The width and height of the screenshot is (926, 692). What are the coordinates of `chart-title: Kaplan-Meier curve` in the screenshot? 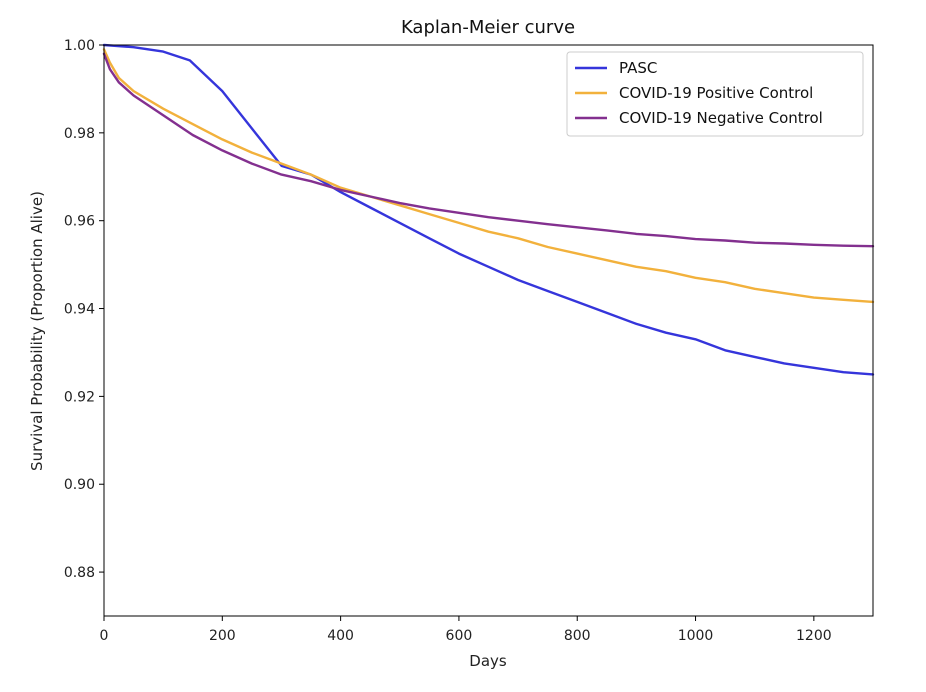 It's located at (488, 27).